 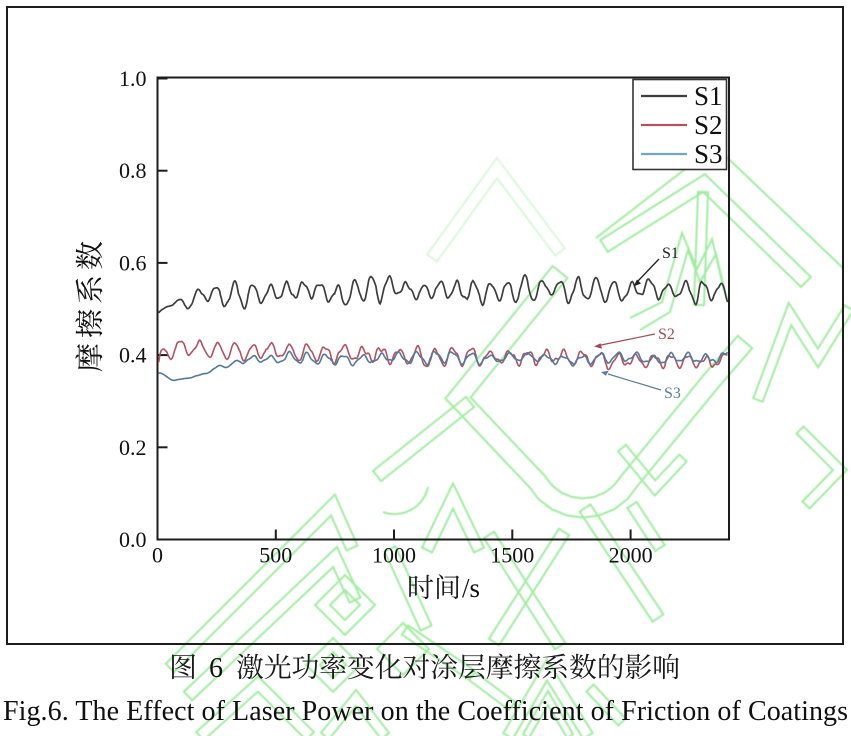 What do you see at coordinates (512, 555) in the screenshot?
I see `svg-text: 1500` at bounding box center [512, 555].